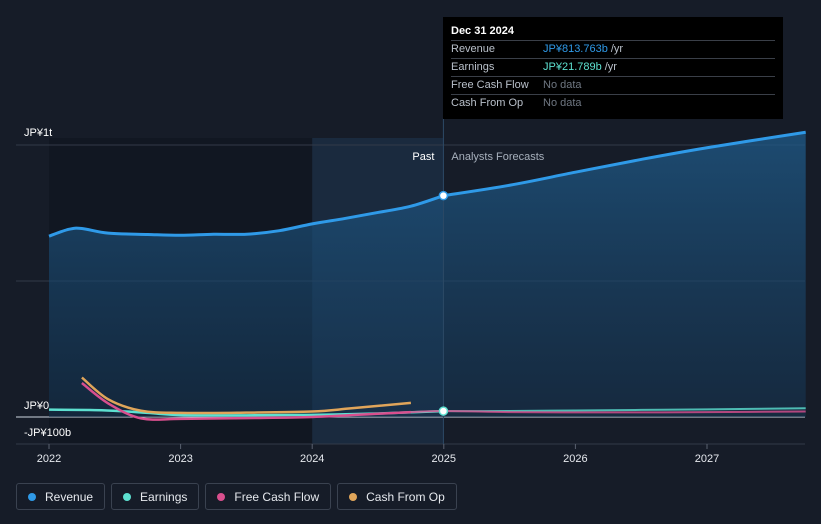 This screenshot has height=524, width=821. Describe the element at coordinates (624, 164) in the screenshot. I see `revenue-forecast-line` at that location.